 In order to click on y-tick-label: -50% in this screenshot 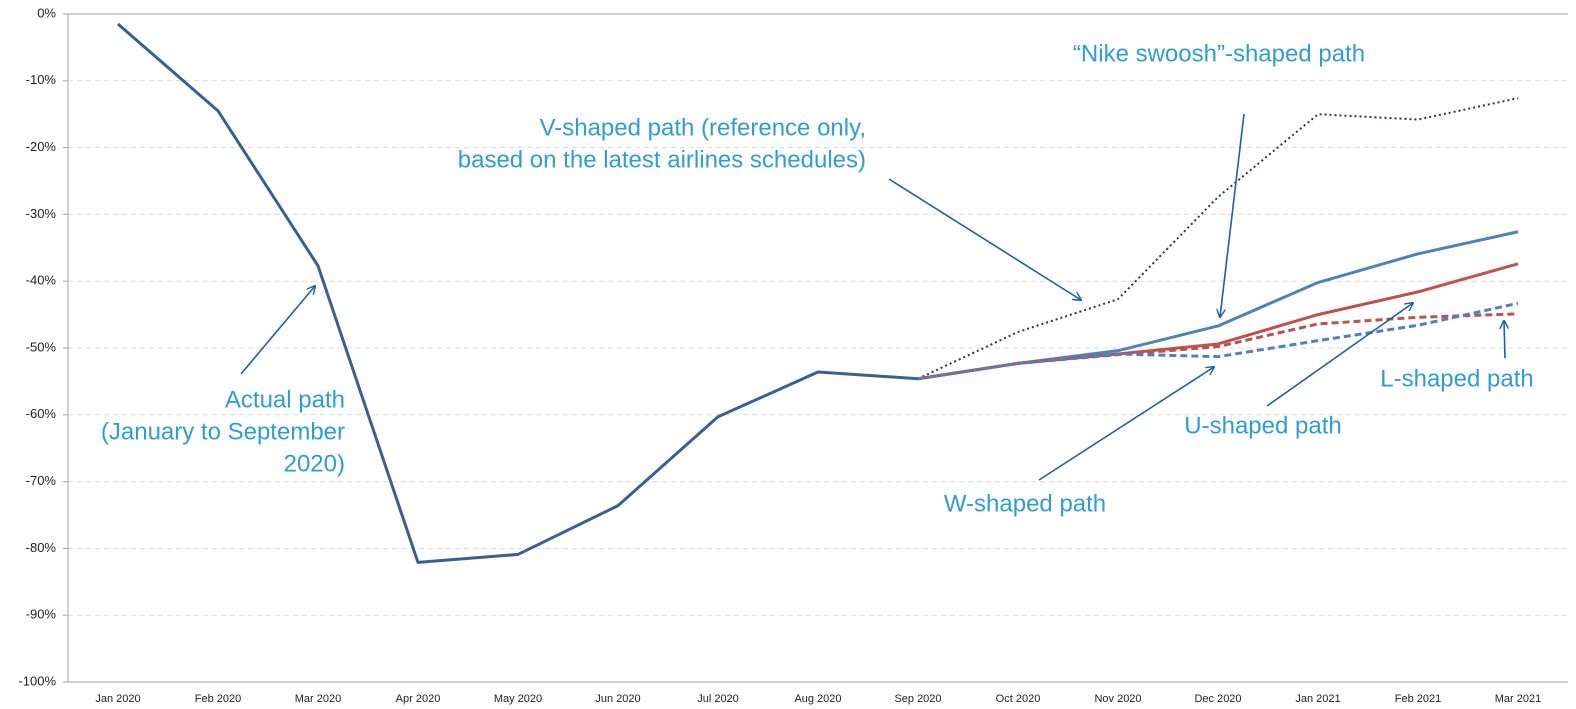, I will do `click(41, 346)`.